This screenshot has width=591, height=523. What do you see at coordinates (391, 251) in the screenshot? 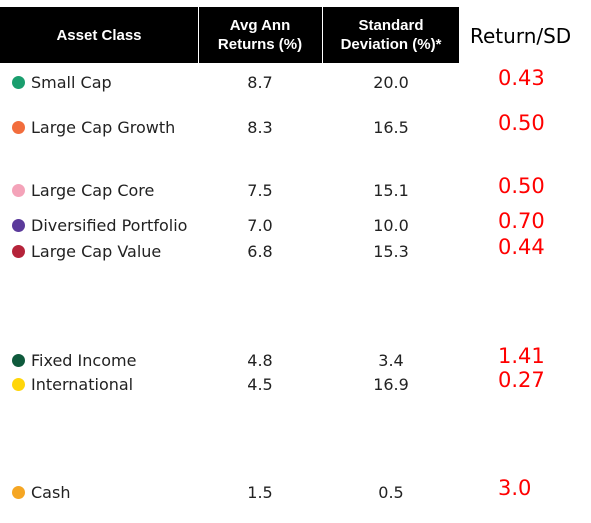
I see `std-dev-value: 15.3` at bounding box center [391, 251].